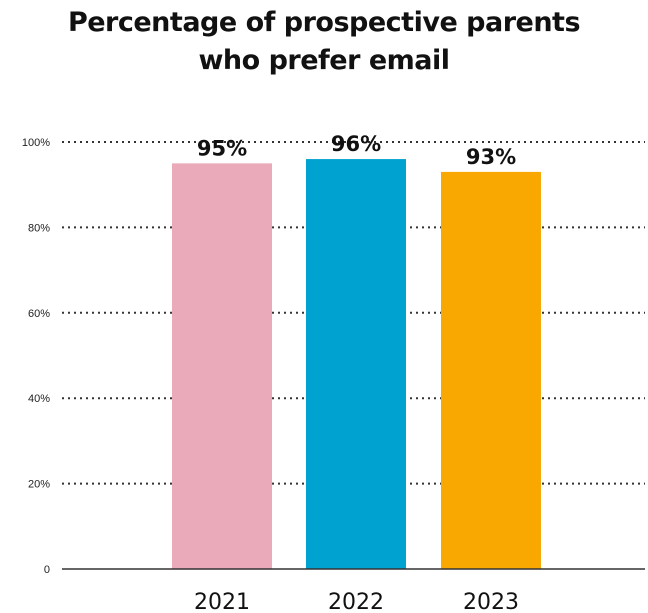 This screenshot has height=613, width=648. I want to click on y-tick-label: 100%, so click(36, 143).